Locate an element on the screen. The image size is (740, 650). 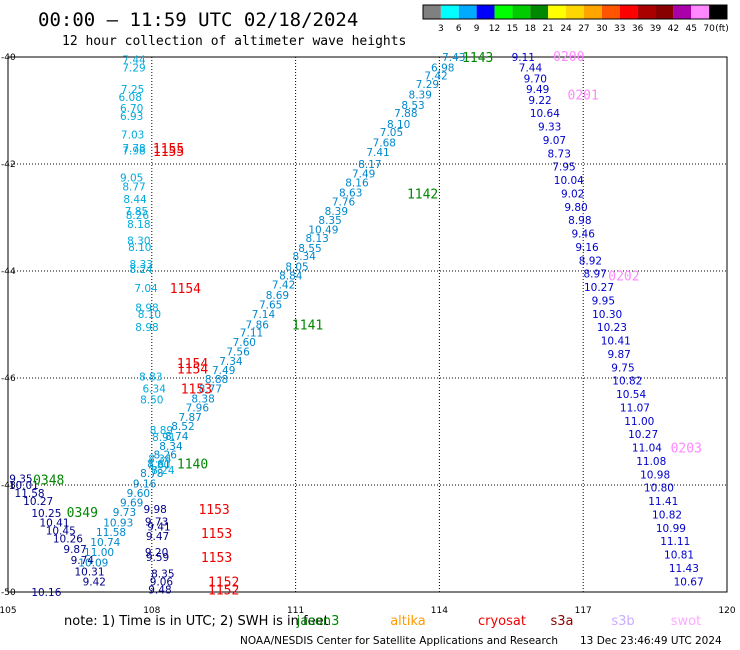
wave-height-label: 7.25 is located at coordinates (132, 90).